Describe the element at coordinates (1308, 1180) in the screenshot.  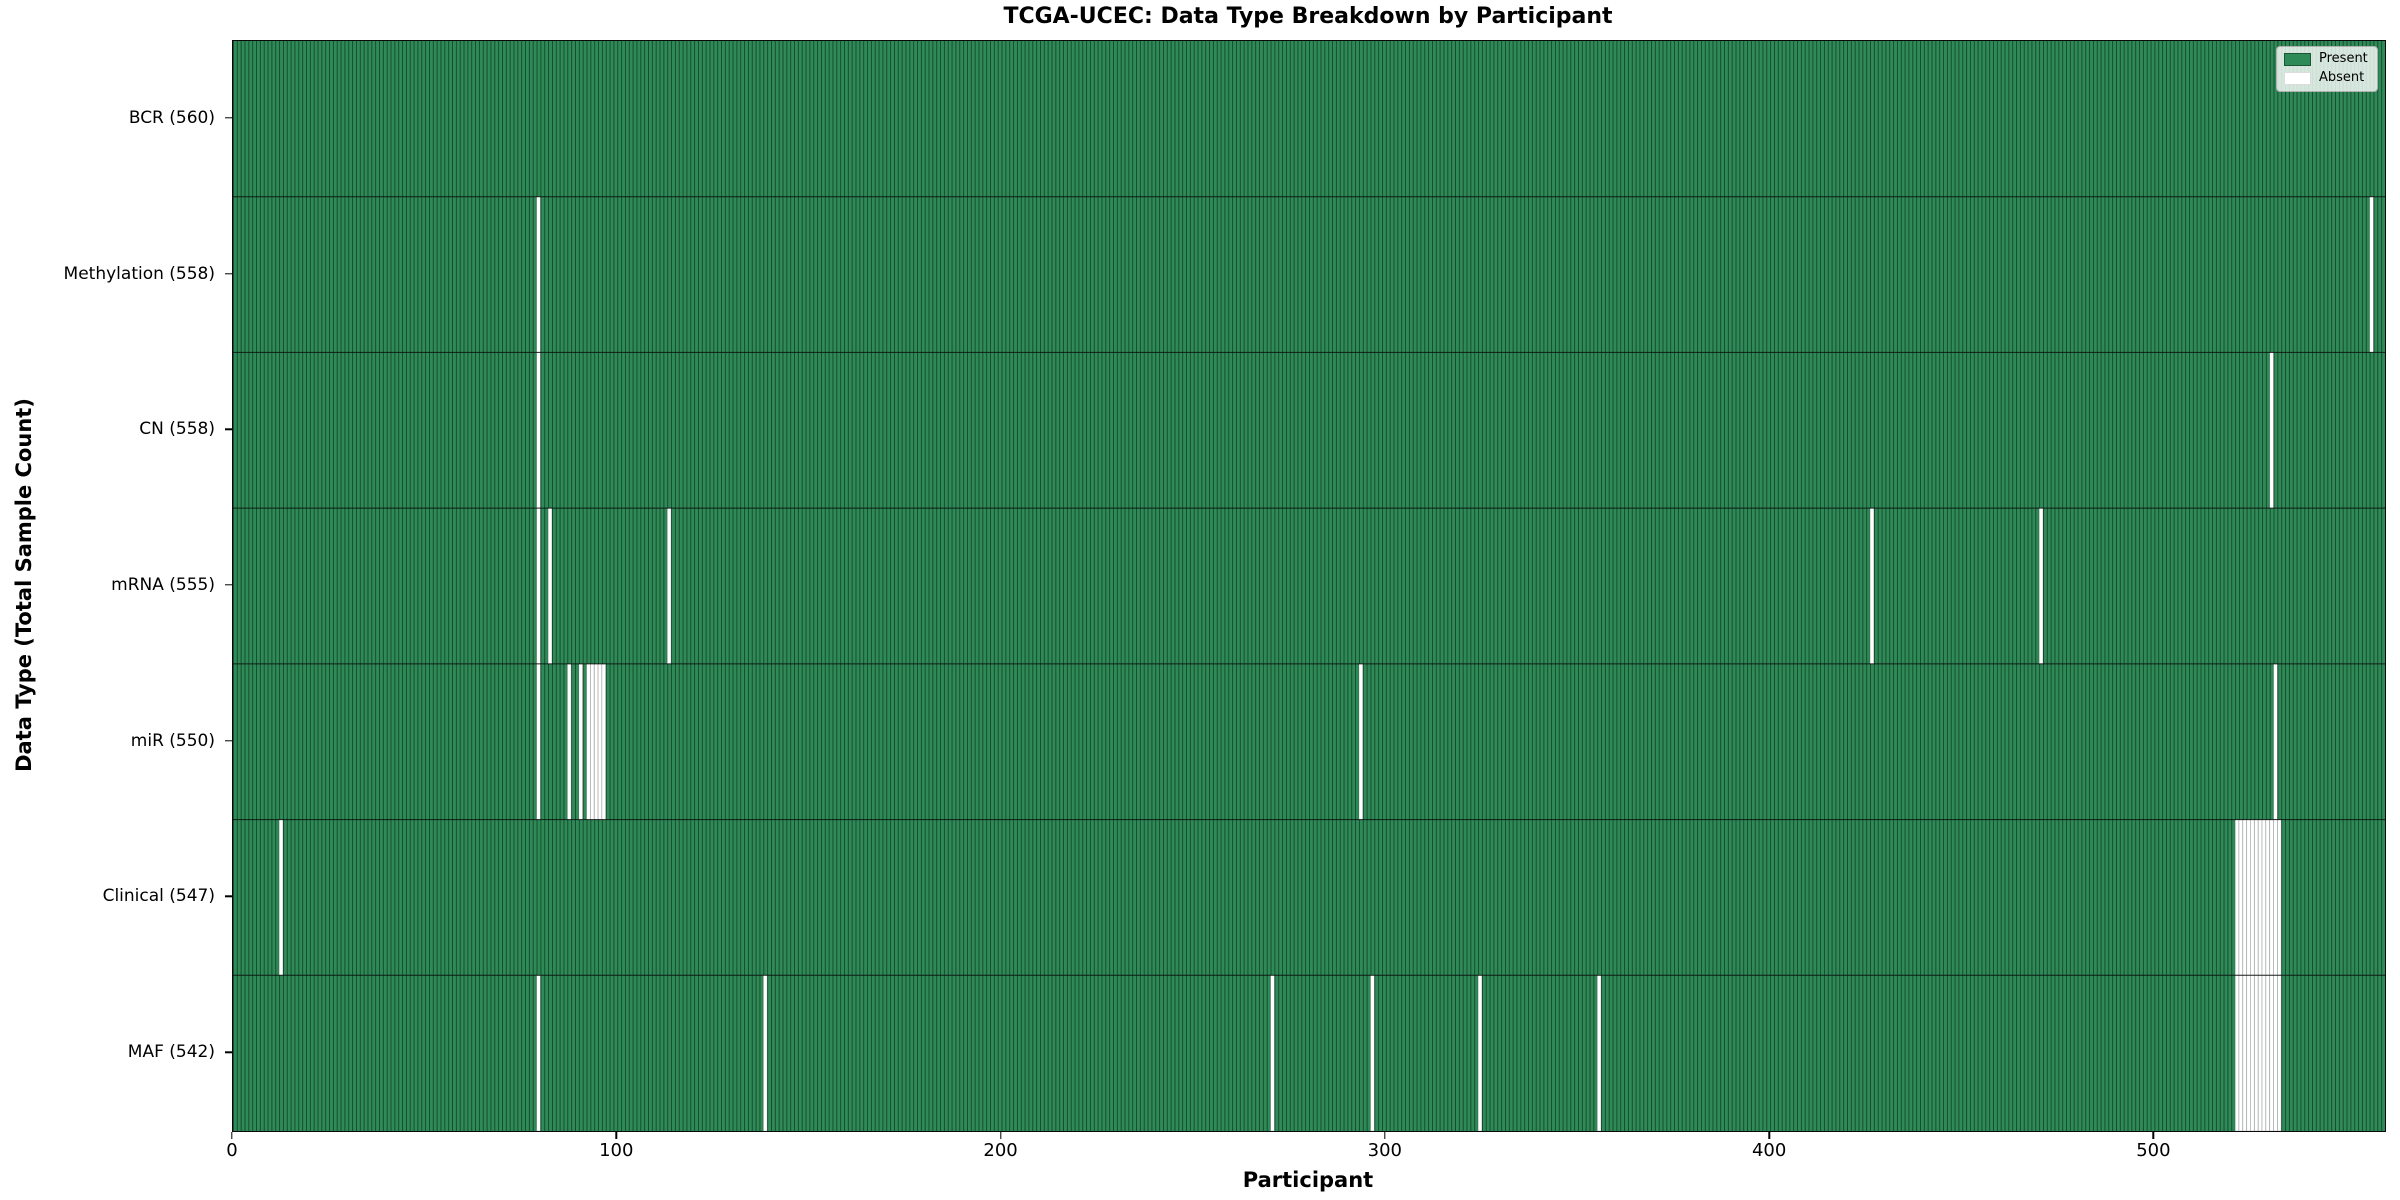
I see `x-axis-label: Participant` at that location.